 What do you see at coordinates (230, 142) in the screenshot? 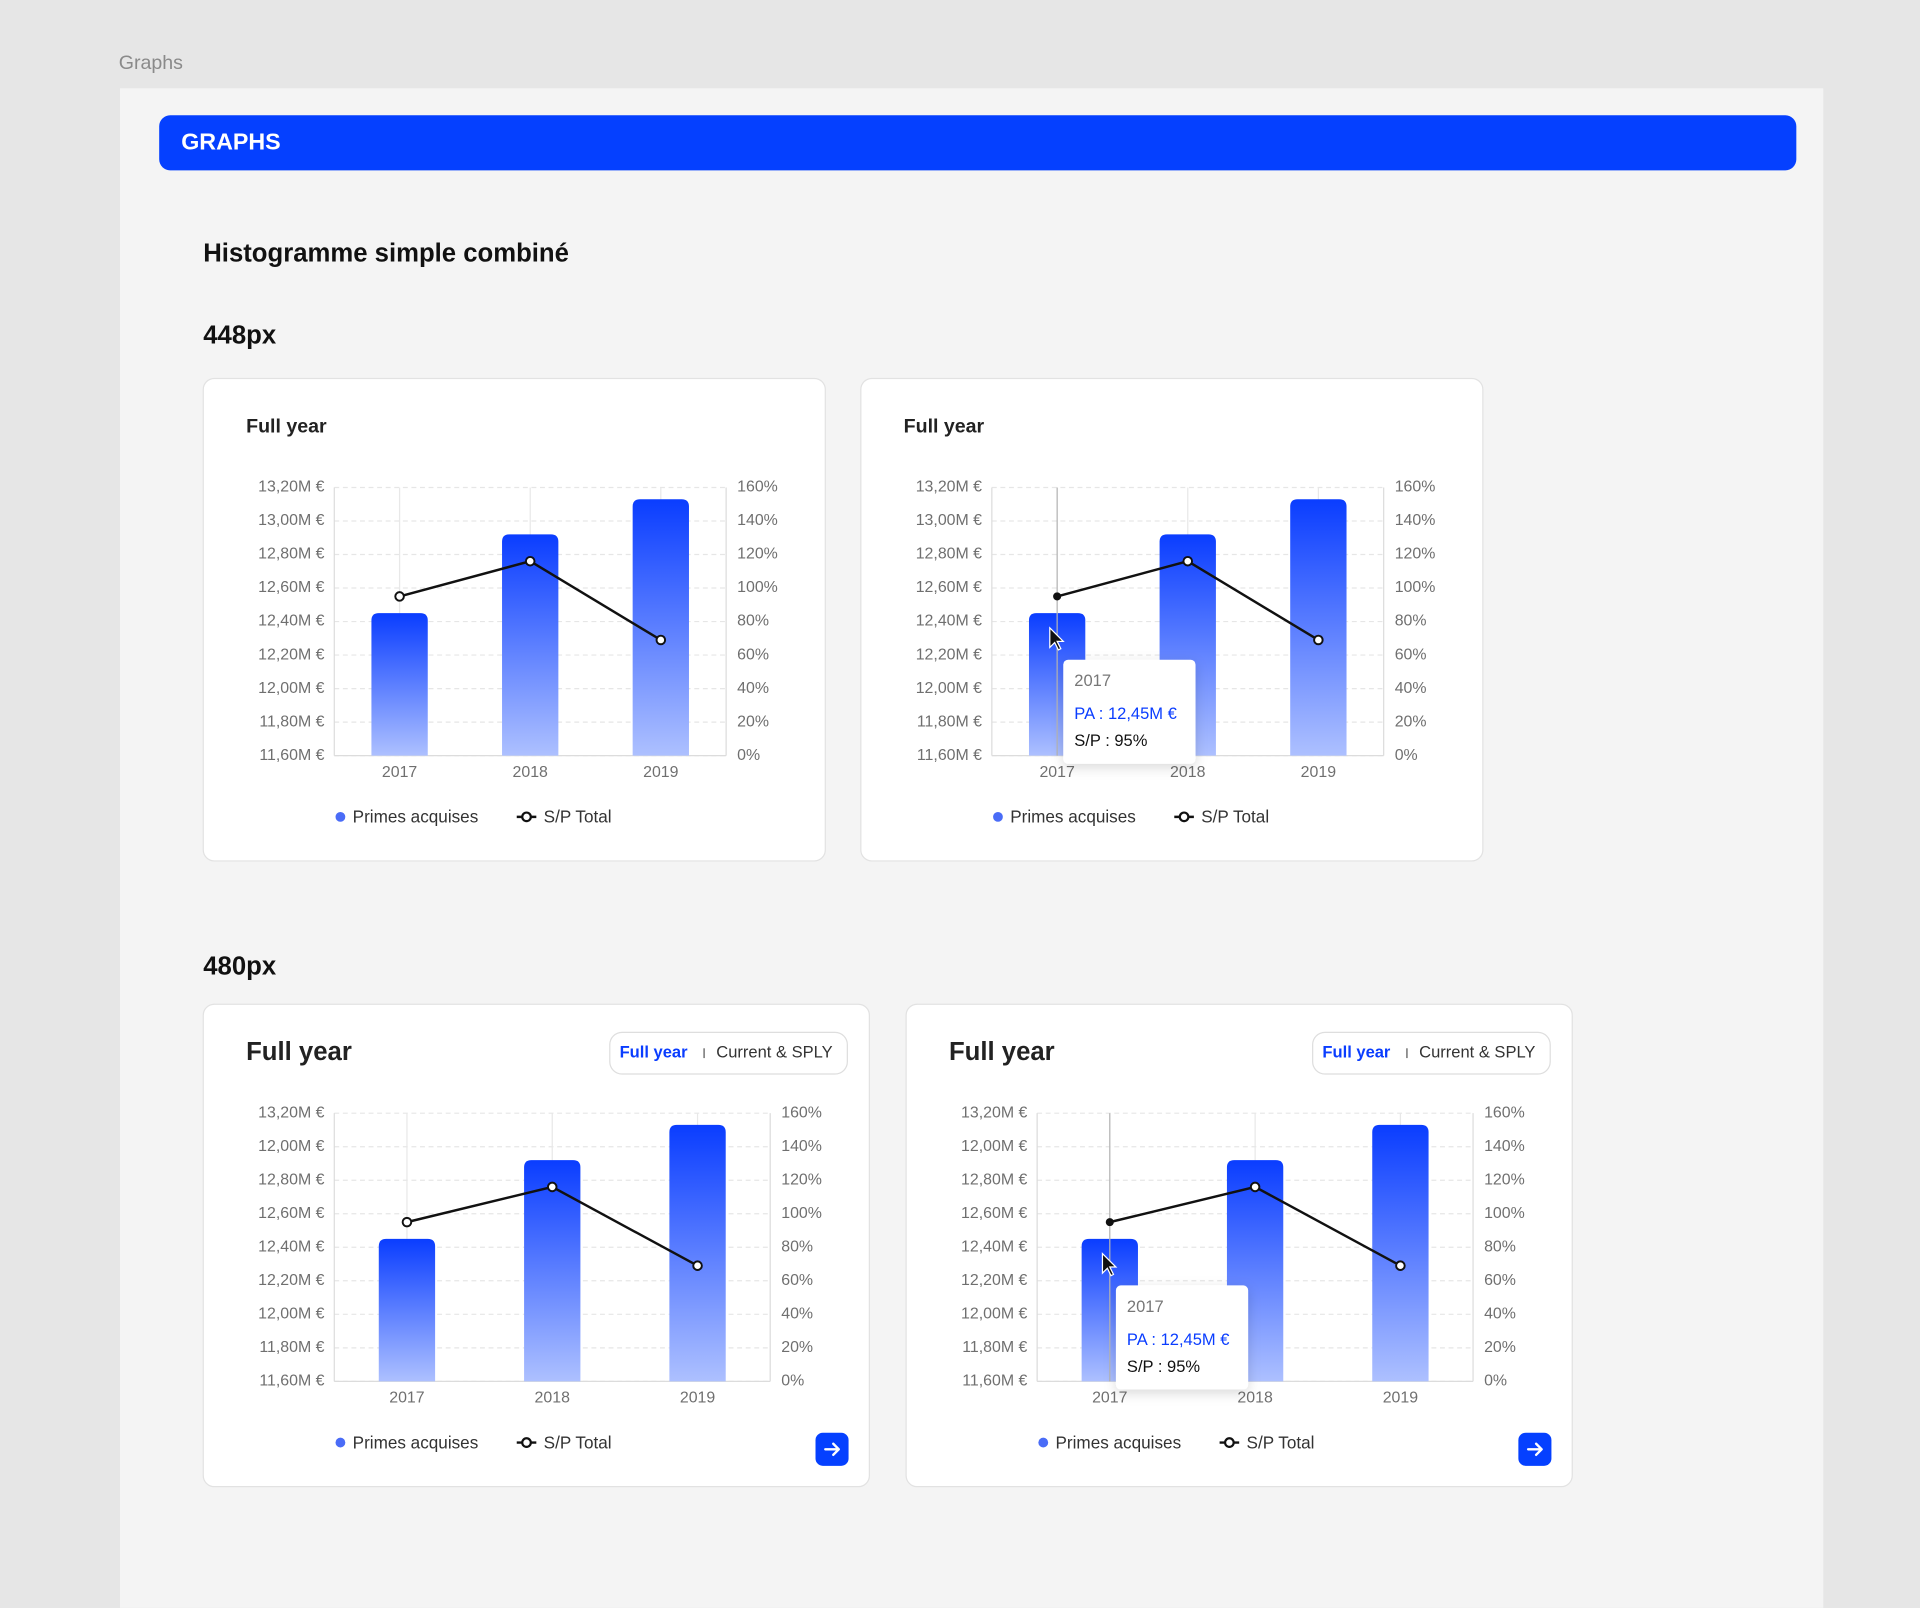
I see `header-title: GRAPHS` at bounding box center [230, 142].